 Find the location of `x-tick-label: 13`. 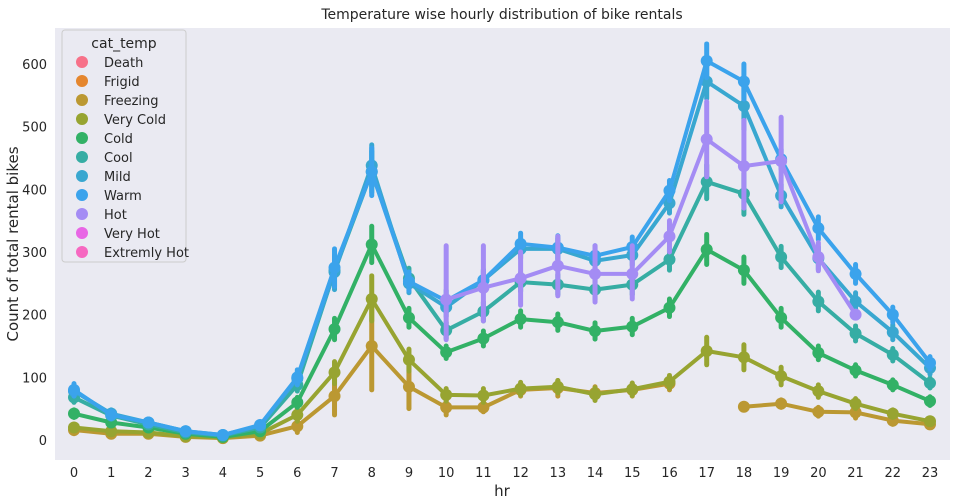

x-tick-label: 13 is located at coordinates (558, 473).